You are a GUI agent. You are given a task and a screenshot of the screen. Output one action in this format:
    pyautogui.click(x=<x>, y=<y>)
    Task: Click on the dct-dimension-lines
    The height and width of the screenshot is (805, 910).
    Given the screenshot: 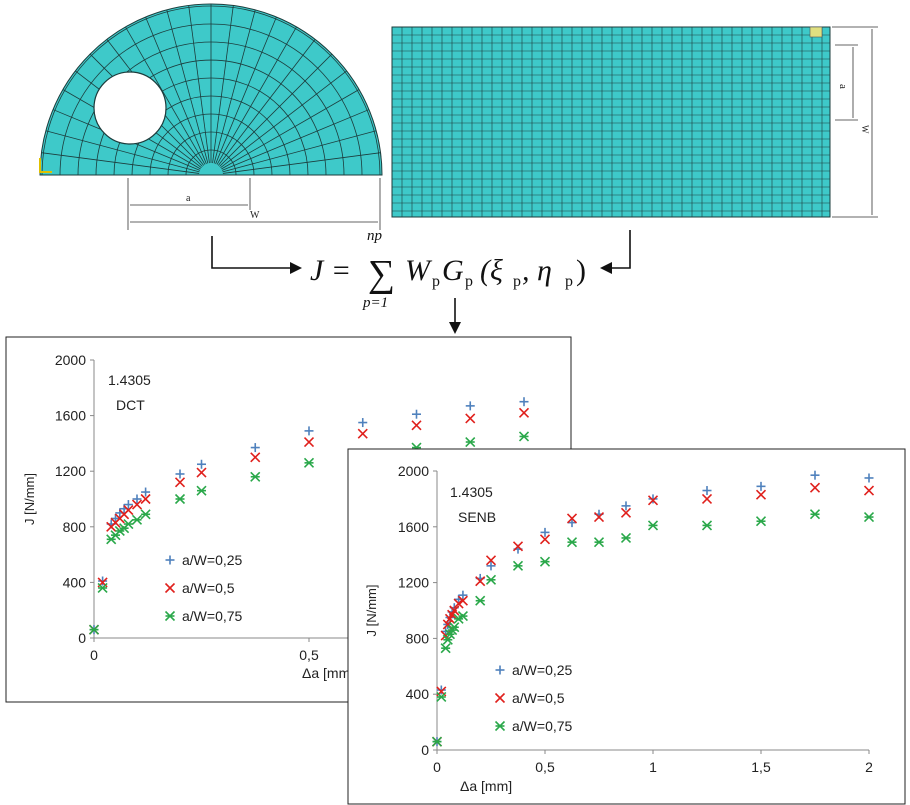 What is the action you would take?
    pyautogui.click(x=254, y=204)
    